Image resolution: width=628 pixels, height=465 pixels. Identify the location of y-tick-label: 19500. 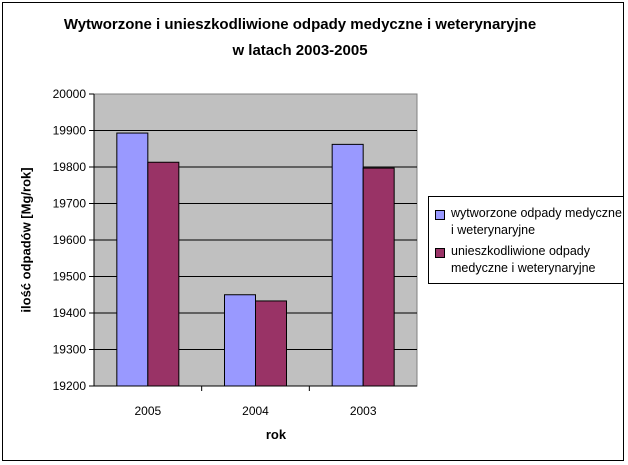
(70, 277).